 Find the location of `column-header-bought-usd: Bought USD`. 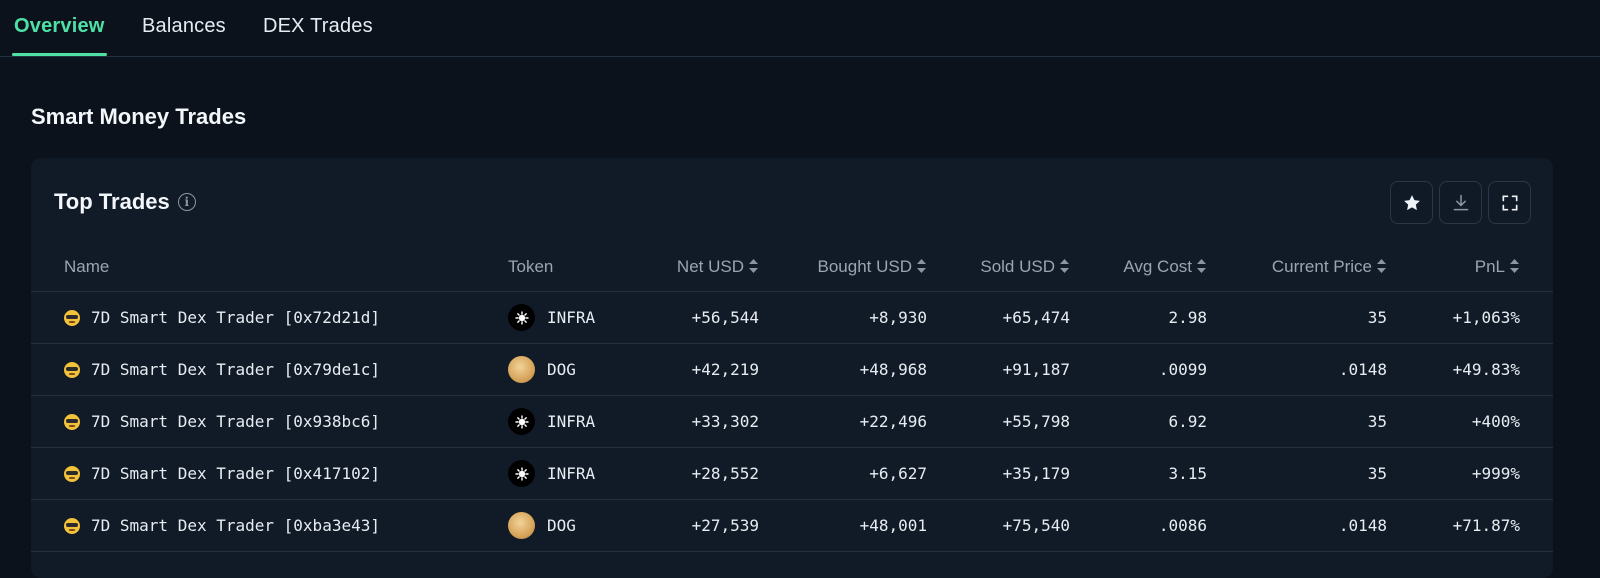

column-header-bought-usd: Bought USD is located at coordinates (843, 267).